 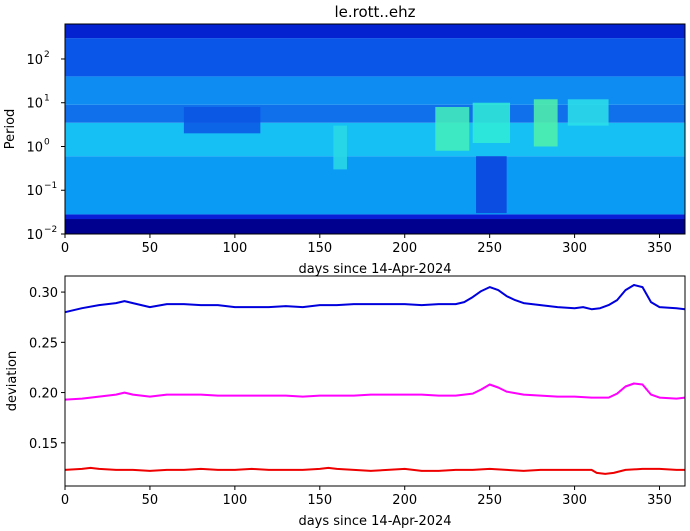 What do you see at coordinates (12, 381) in the screenshot?
I see `deviation-y-axis-label: deviation` at bounding box center [12, 381].